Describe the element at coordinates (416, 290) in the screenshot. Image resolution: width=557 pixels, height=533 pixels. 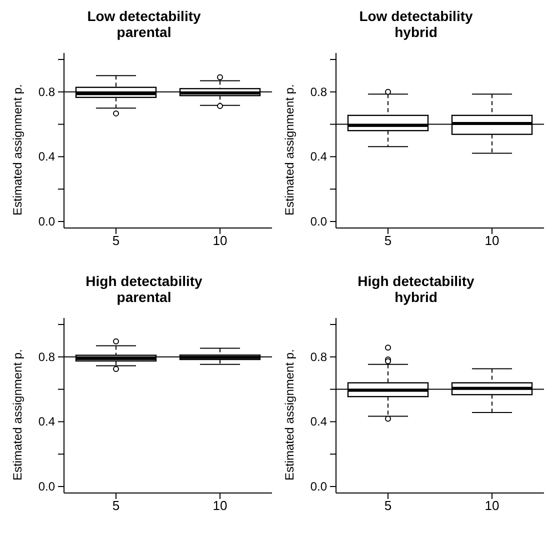
I see `chart-title: High detectability hybrid` at that location.